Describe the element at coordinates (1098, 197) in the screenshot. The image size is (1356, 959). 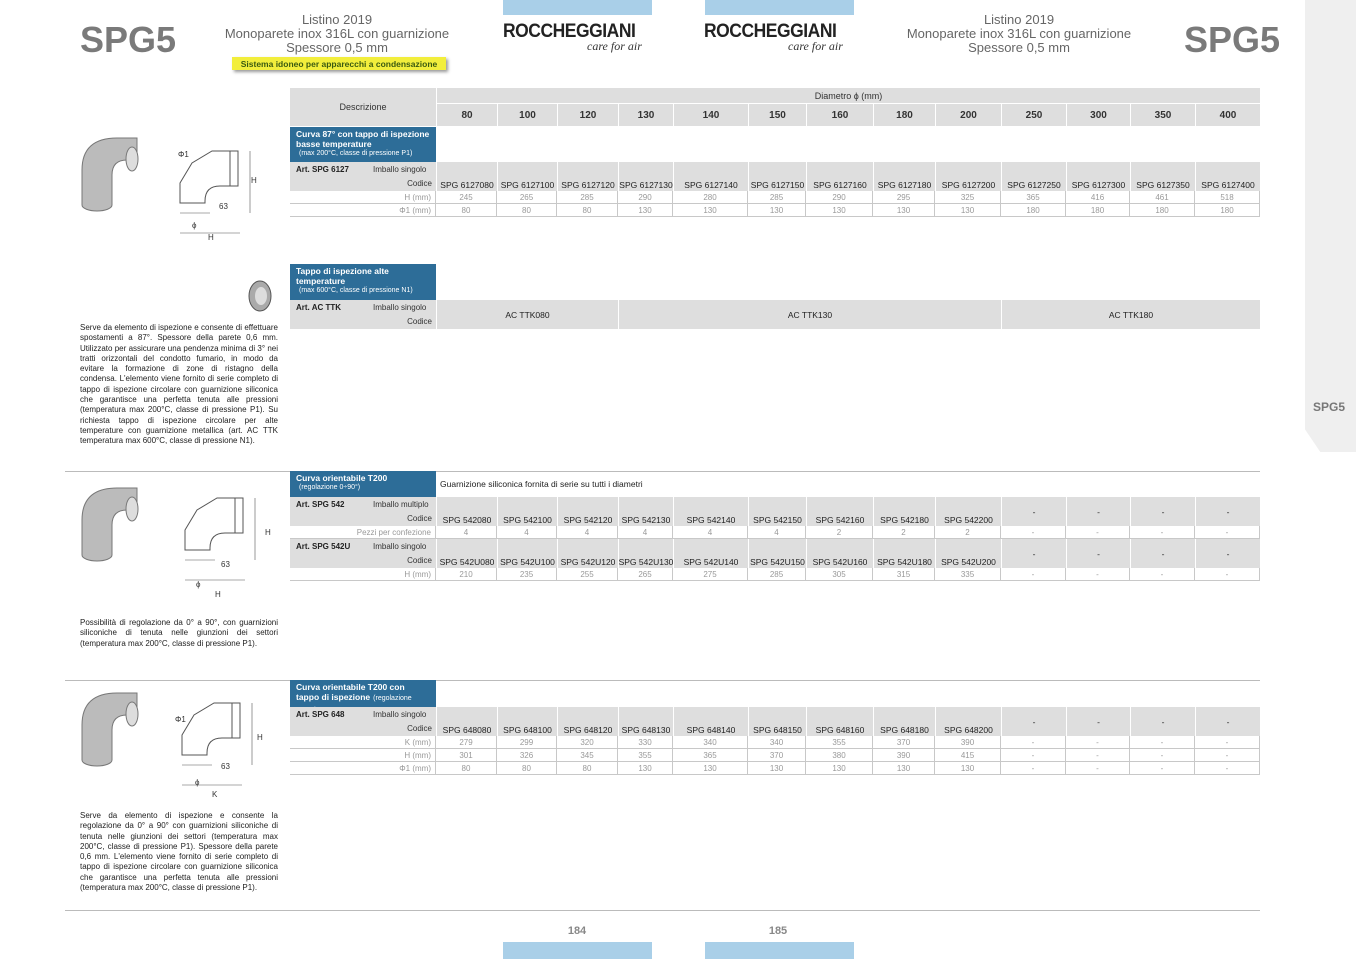
I see `cell: 416` at that location.